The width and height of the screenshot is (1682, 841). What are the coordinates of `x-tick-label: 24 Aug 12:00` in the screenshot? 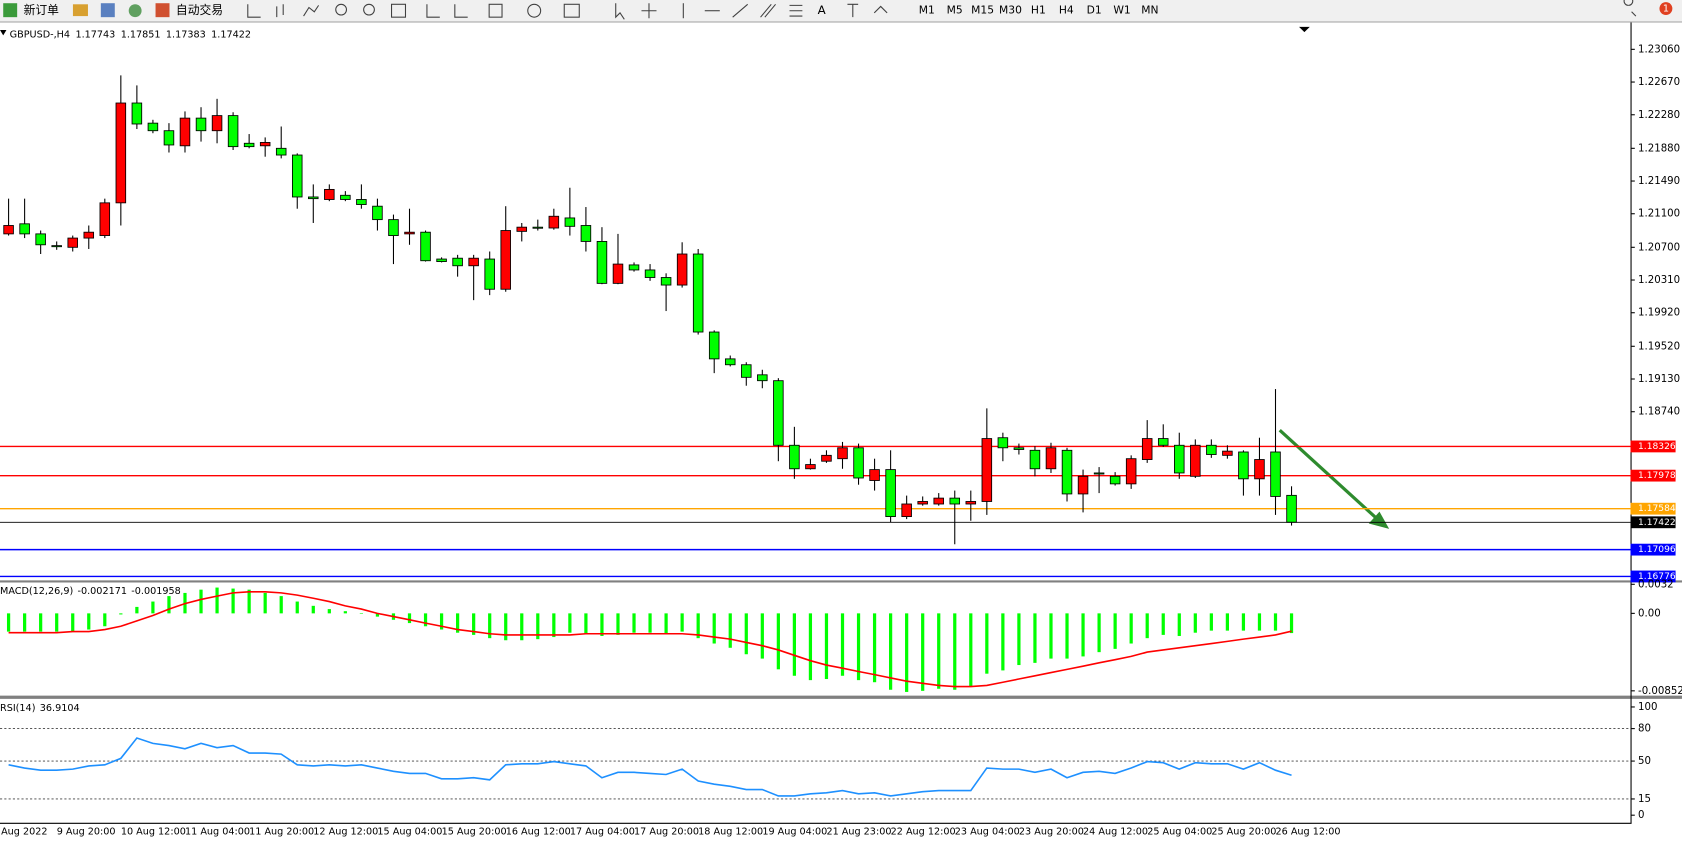 It's located at (1115, 831).